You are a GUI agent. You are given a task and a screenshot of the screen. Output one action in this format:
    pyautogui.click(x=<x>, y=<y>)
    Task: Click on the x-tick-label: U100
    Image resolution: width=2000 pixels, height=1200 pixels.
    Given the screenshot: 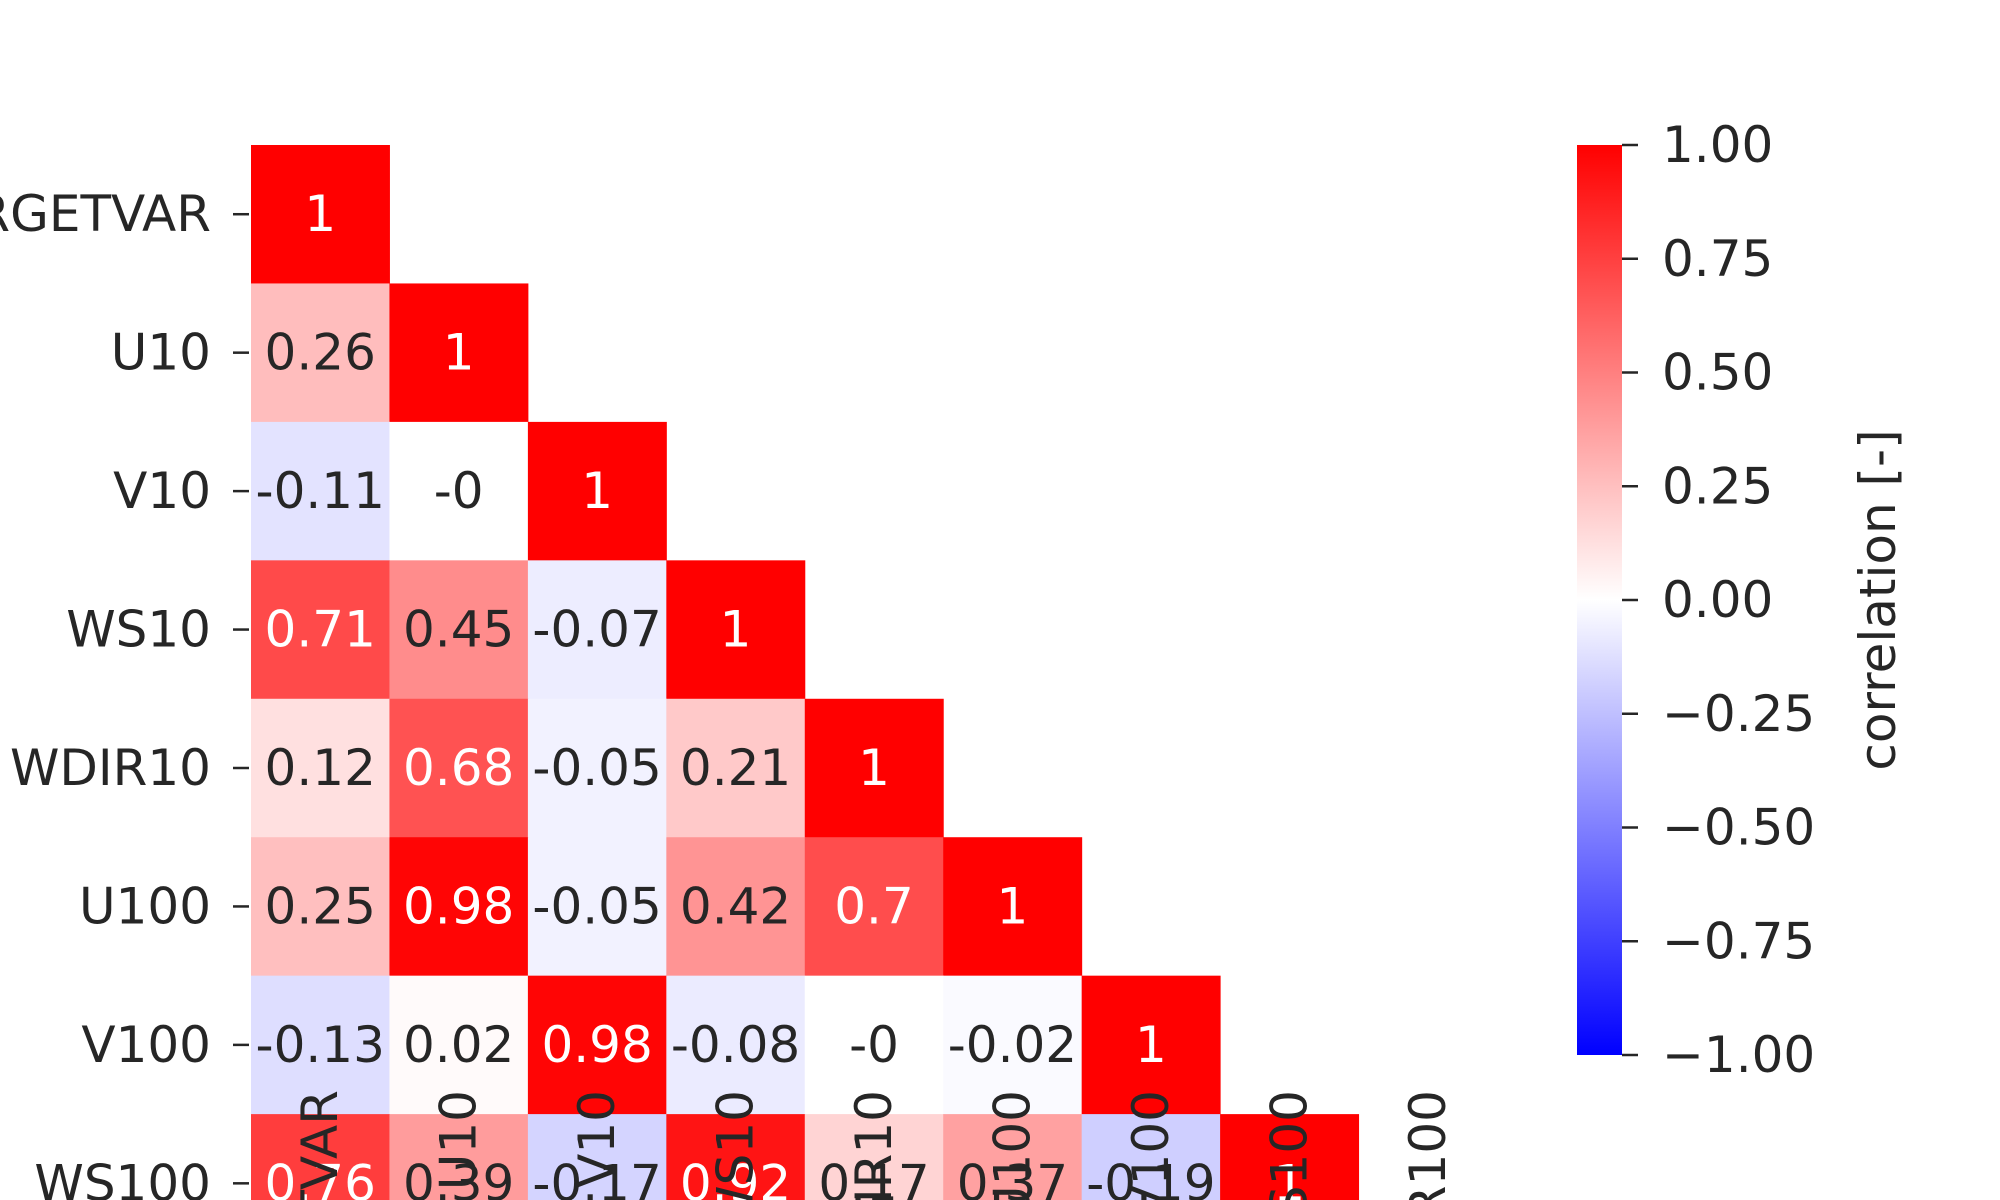 What is the action you would take?
    pyautogui.click(x=1012, y=1145)
    